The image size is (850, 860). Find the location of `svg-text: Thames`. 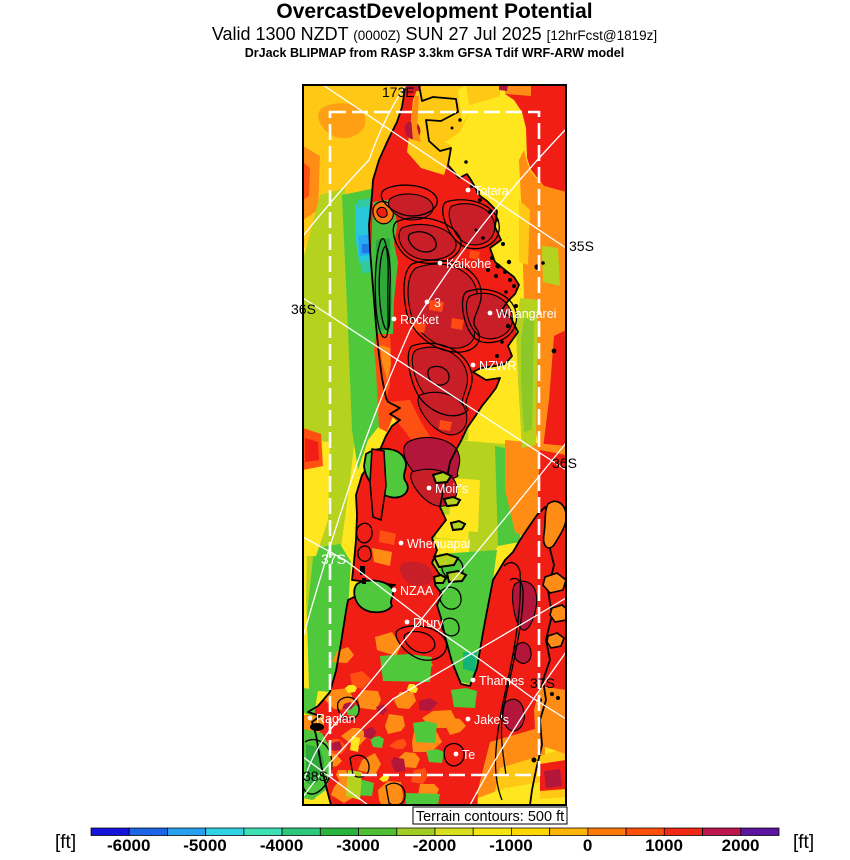

svg-text: Thames is located at coordinates (501, 681).